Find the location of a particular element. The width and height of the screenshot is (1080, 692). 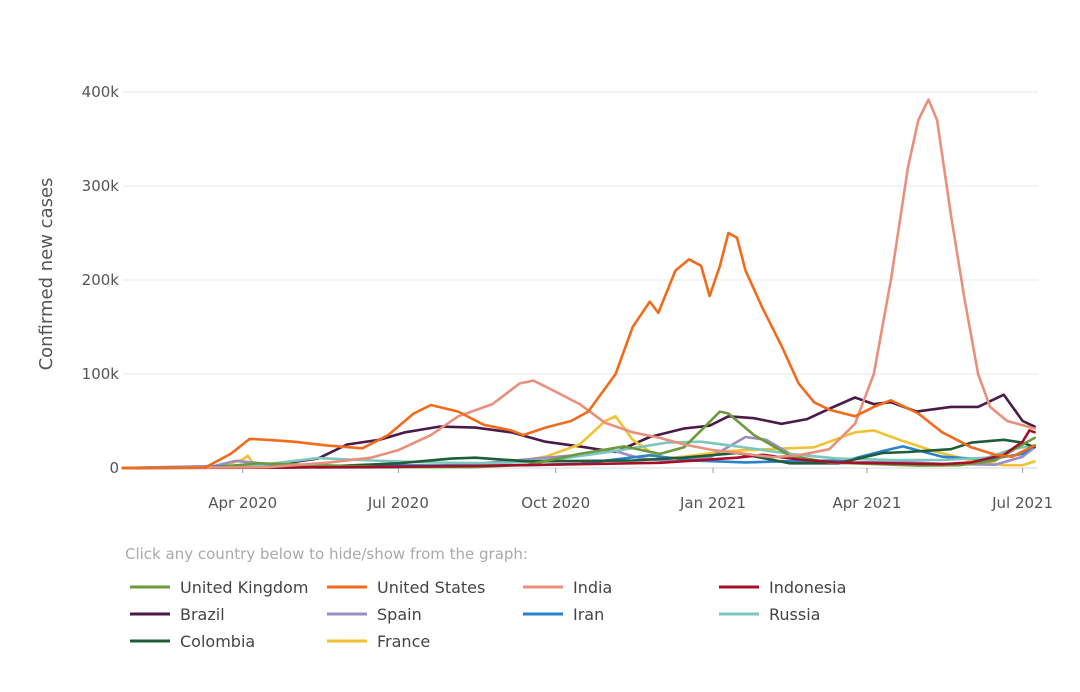

x-tick-label: Jul 2020 is located at coordinates (398, 503).